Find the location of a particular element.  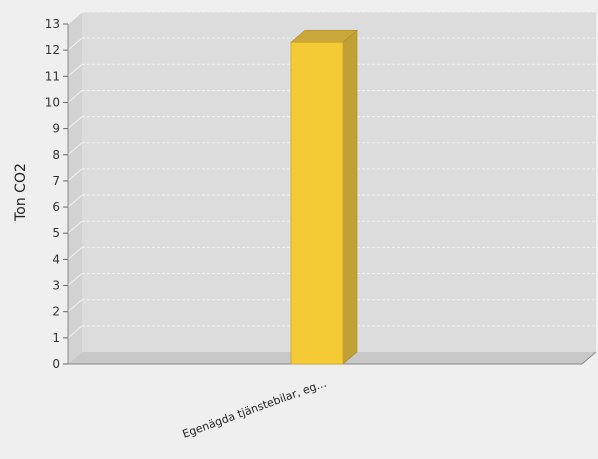

bar is located at coordinates (324, 197).